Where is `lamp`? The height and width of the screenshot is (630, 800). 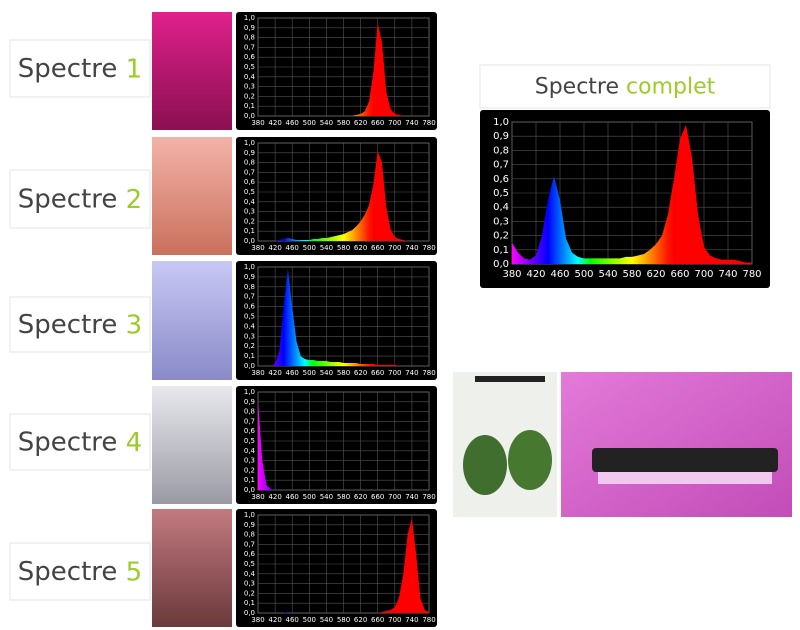
lamp is located at coordinates (510, 379).